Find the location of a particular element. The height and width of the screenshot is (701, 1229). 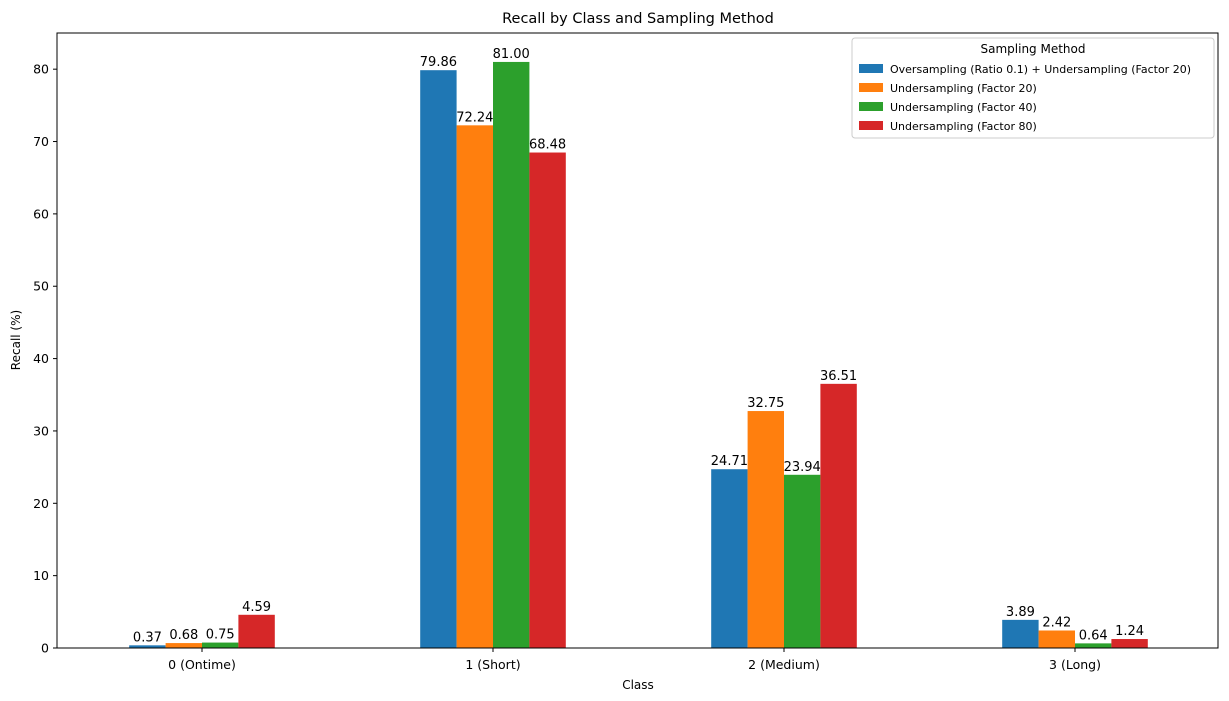

legend-frame is located at coordinates (1033, 88).